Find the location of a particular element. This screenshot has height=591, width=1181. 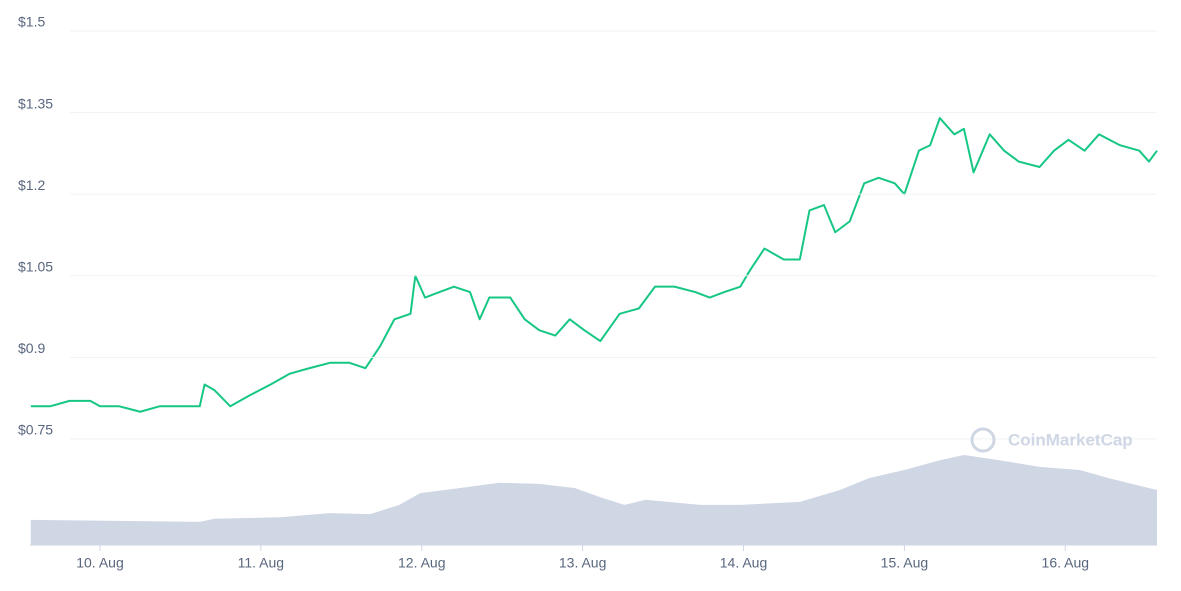

y-tick-label: $1.35 is located at coordinates (35, 103).